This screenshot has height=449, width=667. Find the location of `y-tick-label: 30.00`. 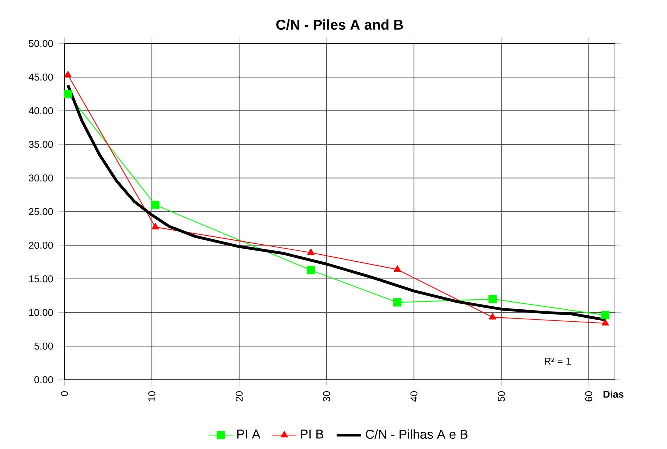

y-tick-label: 30.00 is located at coordinates (41, 178).